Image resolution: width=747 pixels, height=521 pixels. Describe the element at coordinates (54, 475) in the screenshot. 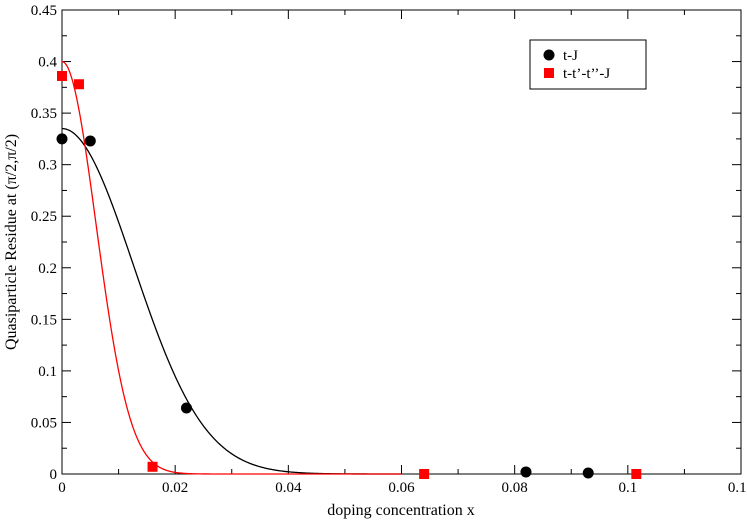

I see `y-tick-label: 0` at that location.